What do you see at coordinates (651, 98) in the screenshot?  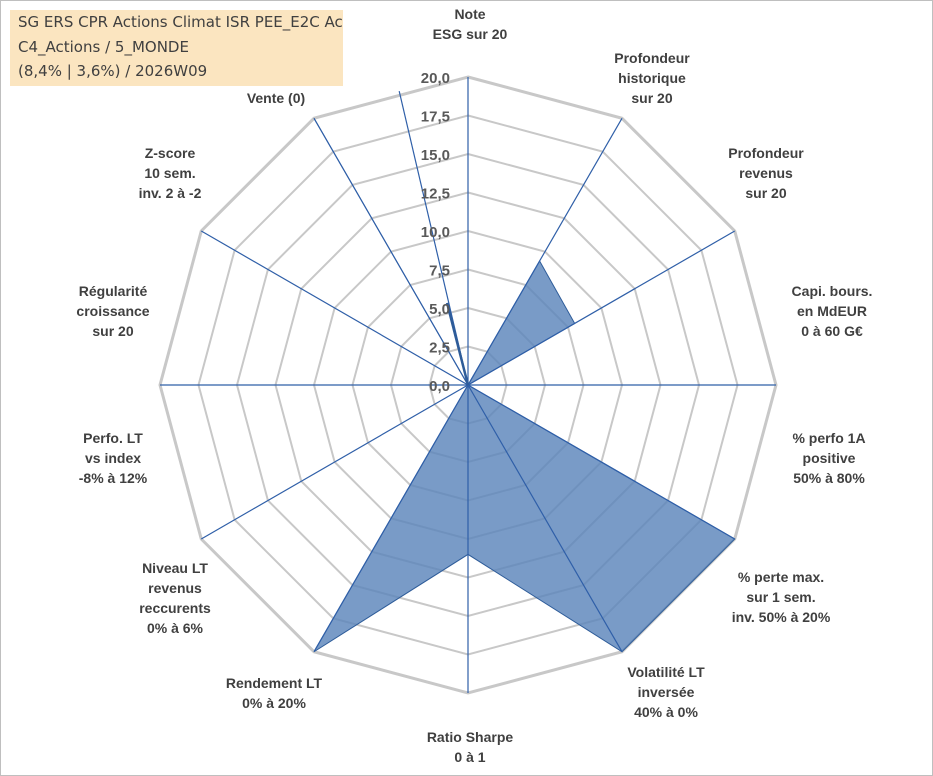 I see `axis-label-1-line-2: sur 20` at bounding box center [651, 98].